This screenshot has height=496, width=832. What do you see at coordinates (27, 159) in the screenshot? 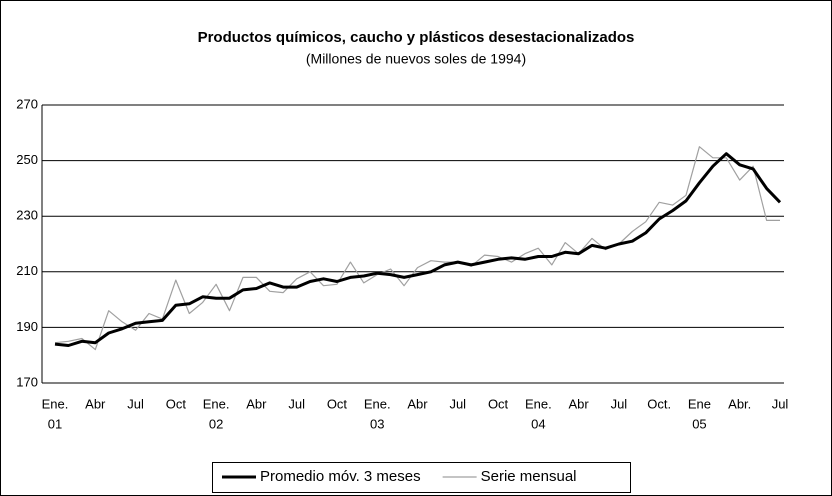
I see `y-tick-label: 250` at bounding box center [27, 159].